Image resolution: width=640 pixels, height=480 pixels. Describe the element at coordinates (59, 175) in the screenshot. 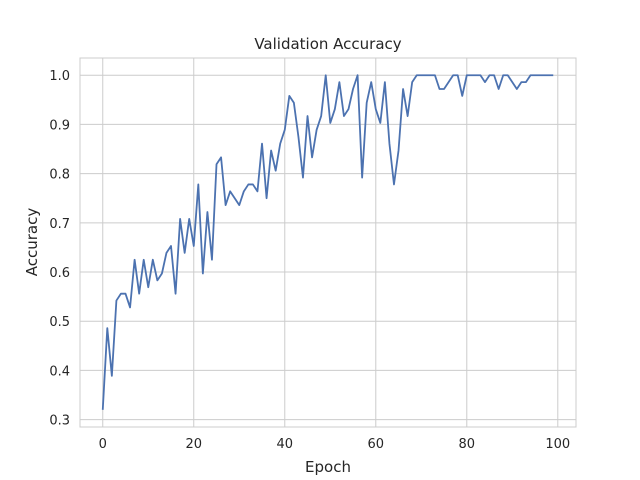

I see `y-tick-label: 0.8` at that location.